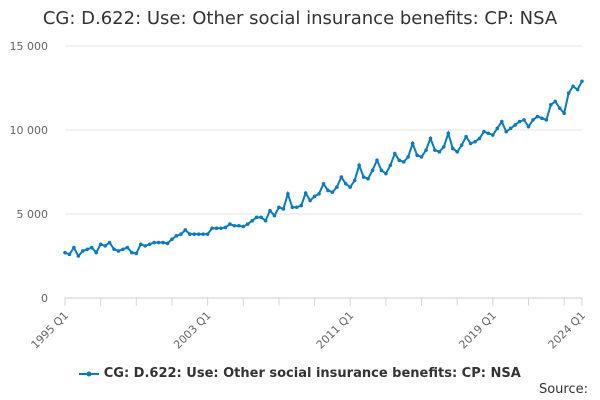 This screenshot has width=600, height=400. What do you see at coordinates (89, 373) in the screenshot?
I see `legend-marker-icon` at bounding box center [89, 373].